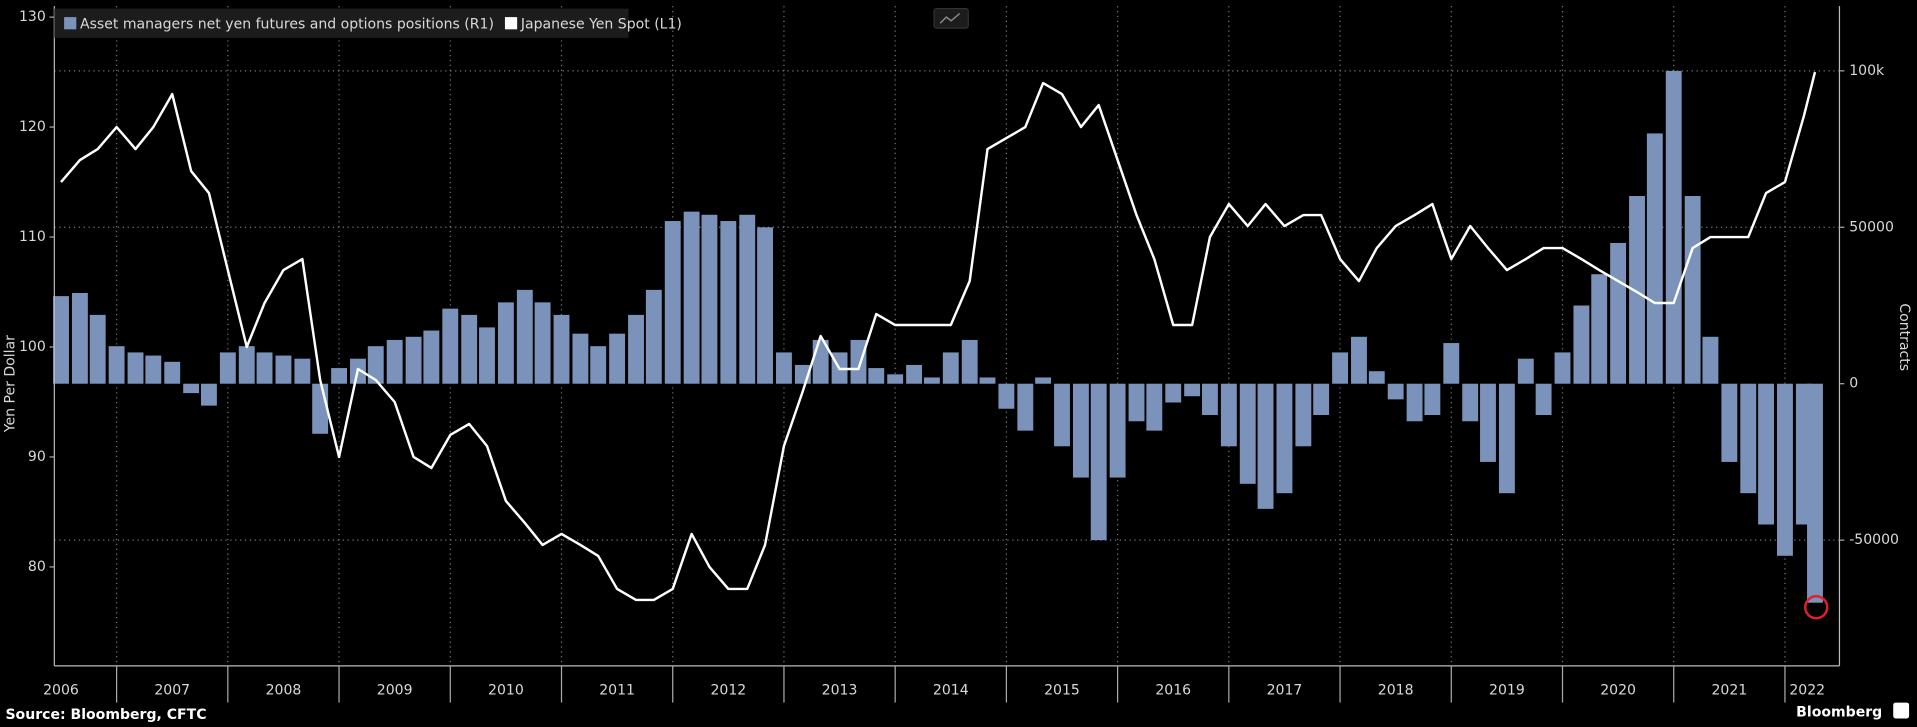  I want to click on x-tick-label: 2007, so click(172, 690).